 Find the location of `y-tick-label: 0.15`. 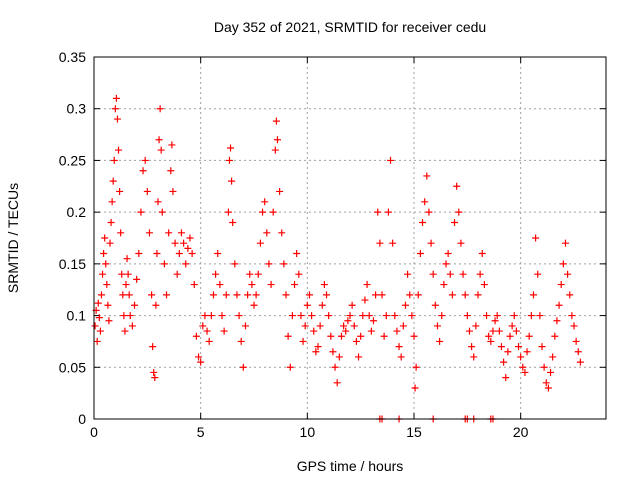

y-tick-label: 0.15 is located at coordinates (72, 264).